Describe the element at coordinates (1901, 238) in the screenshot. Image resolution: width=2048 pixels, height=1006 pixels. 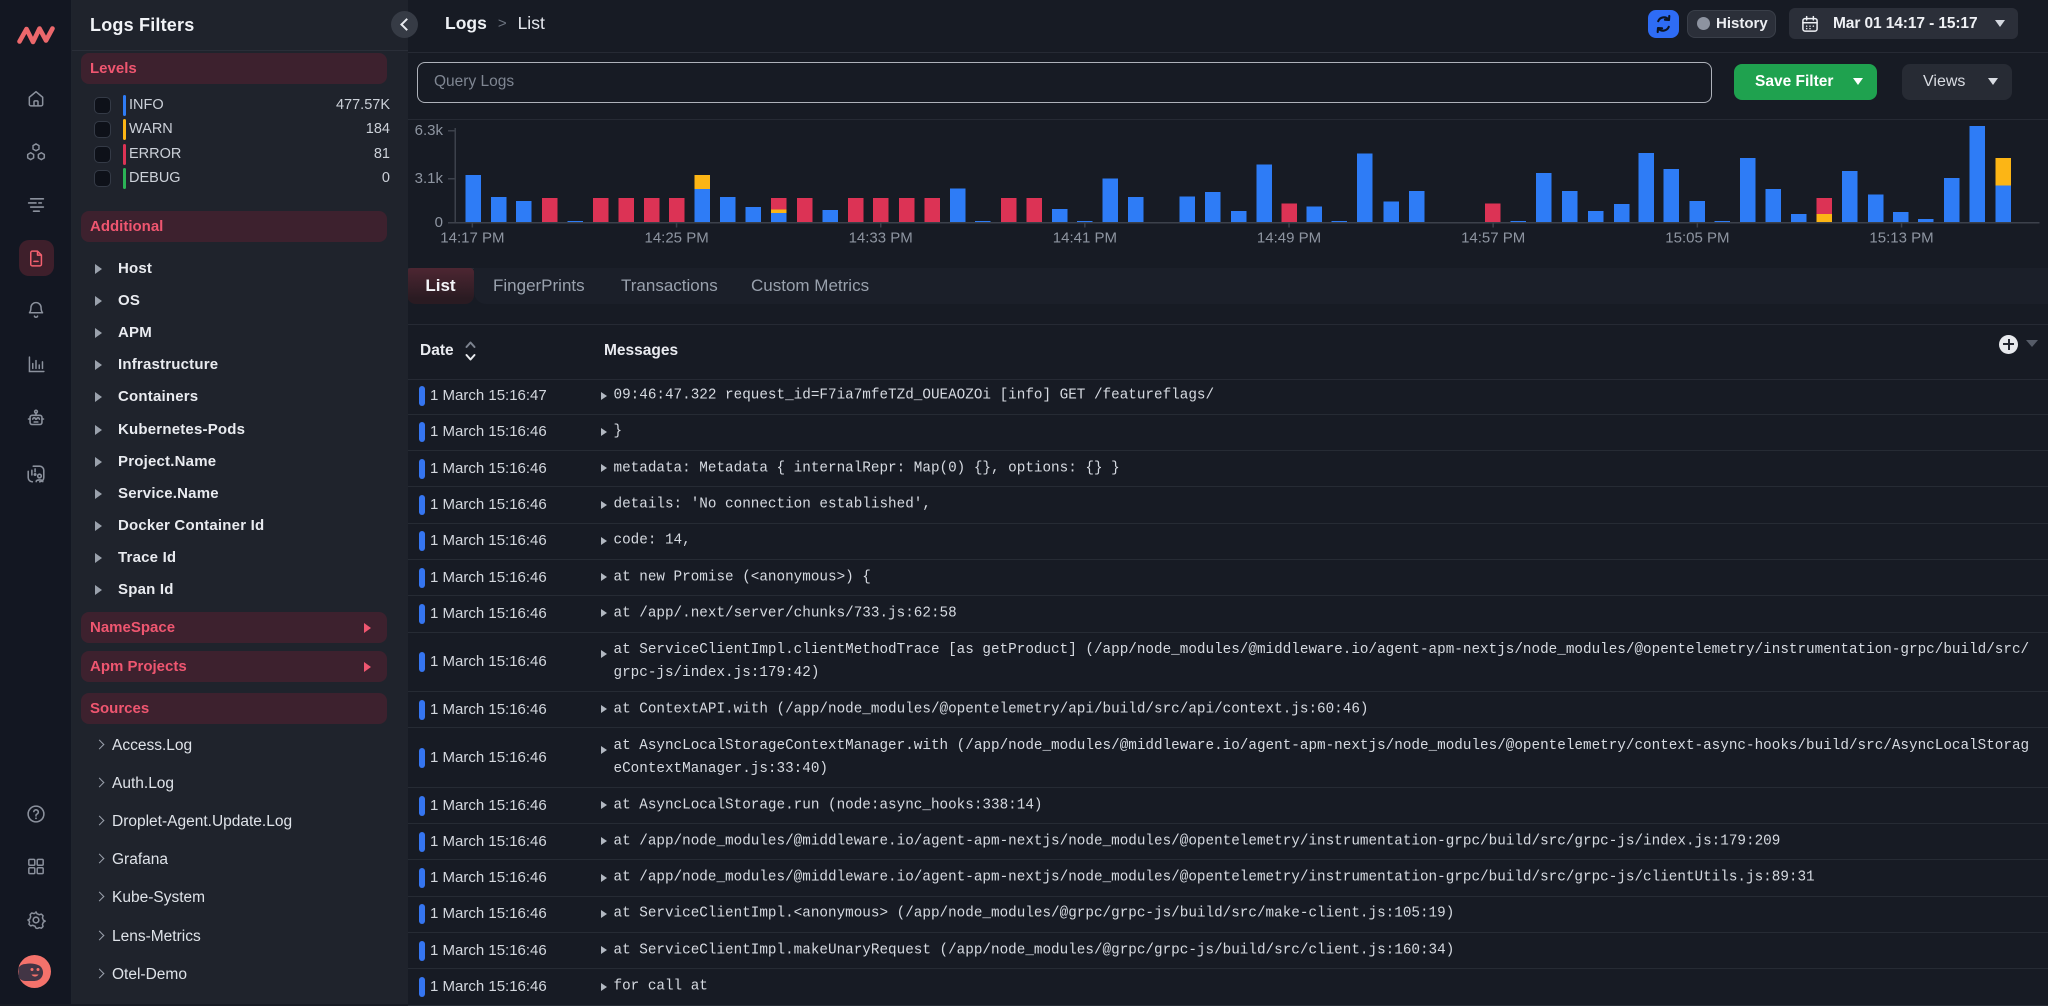
I see `svg-text: 15:13 PM` at that location.